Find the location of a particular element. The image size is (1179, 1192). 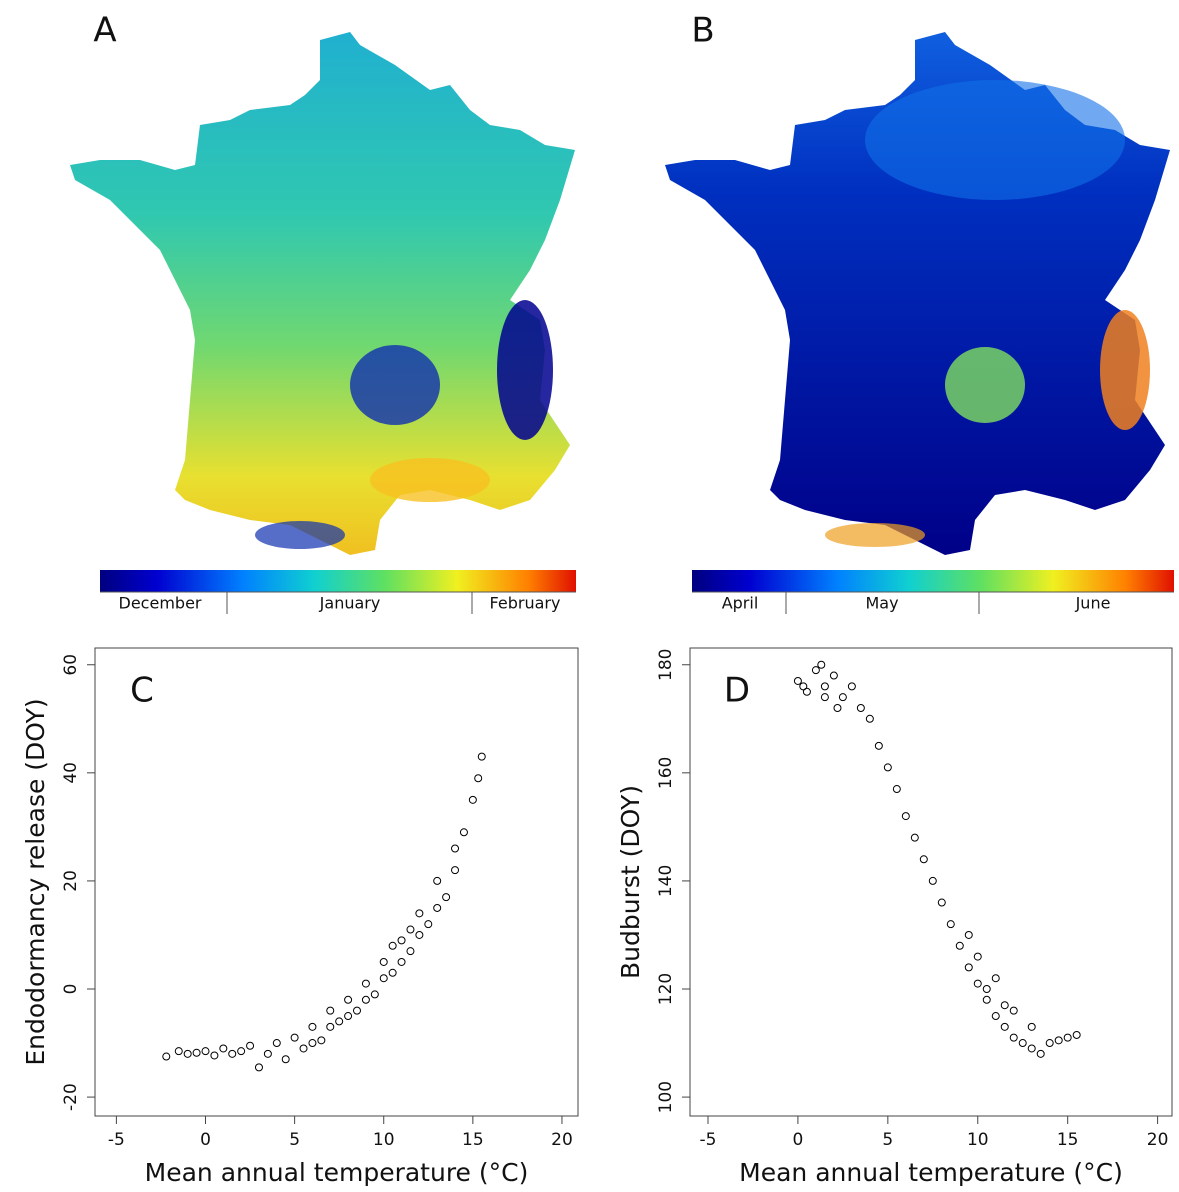

colorbar-label: December is located at coordinates (160, 603).